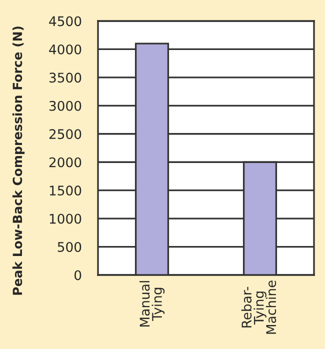  What do you see at coordinates (65, 77) in the screenshot?
I see `y-tick-label: 3500` at bounding box center [65, 77].